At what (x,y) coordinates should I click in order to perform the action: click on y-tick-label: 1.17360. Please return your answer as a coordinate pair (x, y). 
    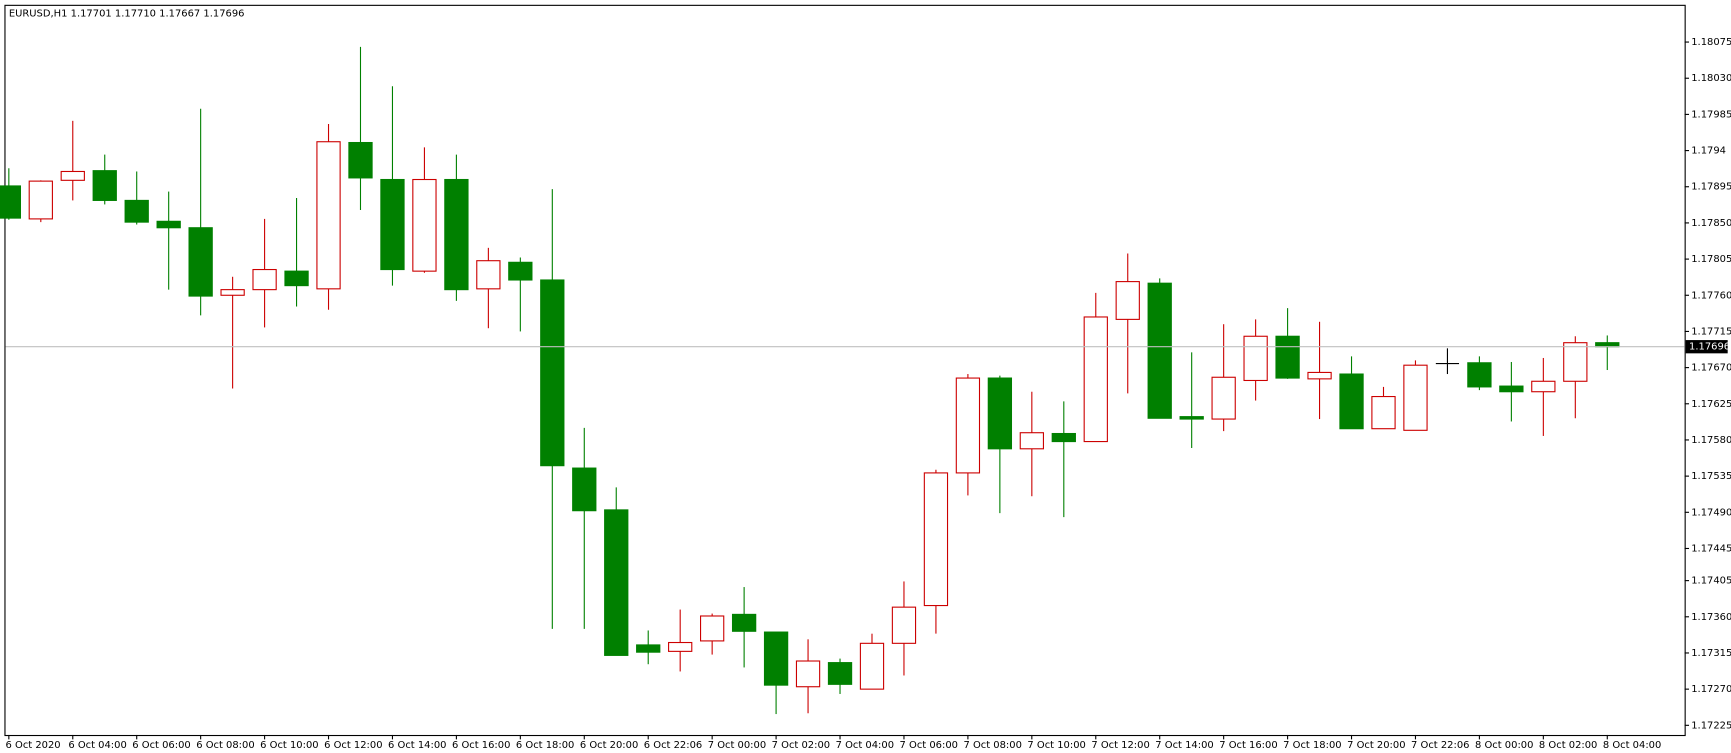
    Looking at the image, I should click on (1711, 617).